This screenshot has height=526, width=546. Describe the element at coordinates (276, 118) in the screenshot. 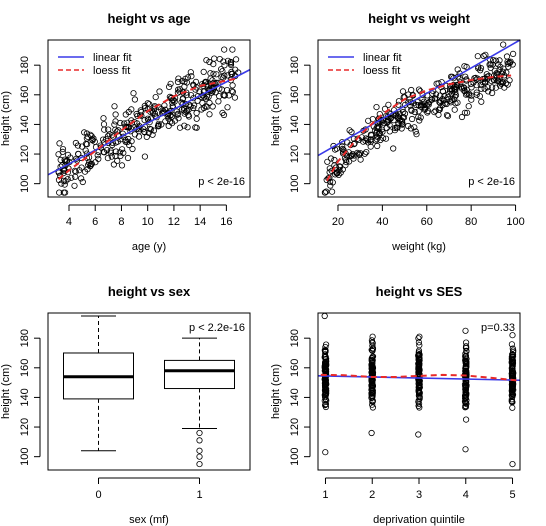

I see `y-axis-label-weight: height (cm)` at that location.